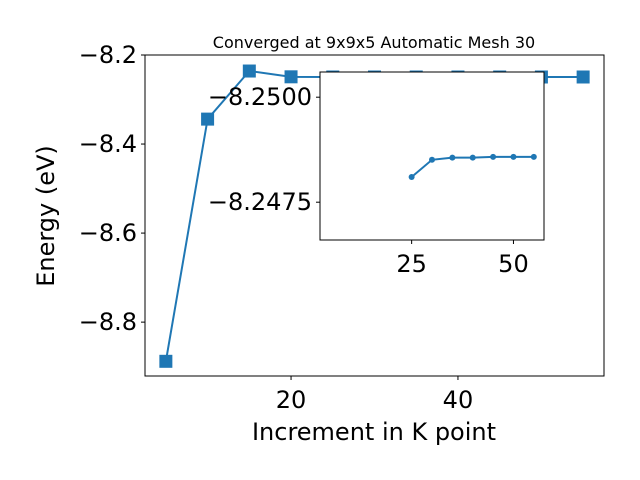 The image size is (640, 480). What do you see at coordinates (108, 55) in the screenshot?
I see `y-tick-label: −8.2` at bounding box center [108, 55].